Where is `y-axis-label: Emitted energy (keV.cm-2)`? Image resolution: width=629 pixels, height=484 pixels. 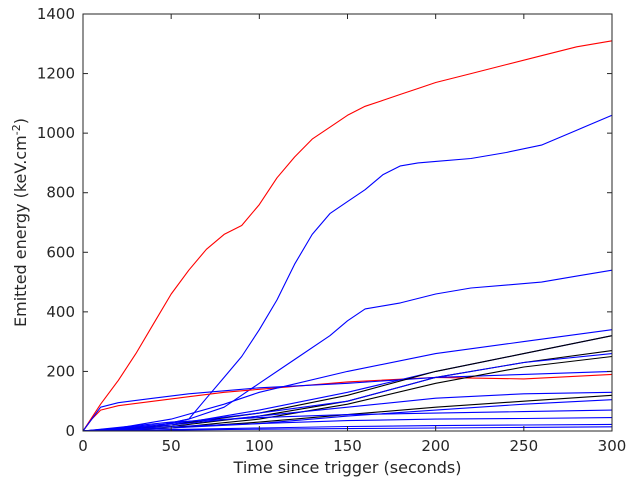 y-axis-label: Emitted energy (keV.cm-2) is located at coordinates (20, 222).